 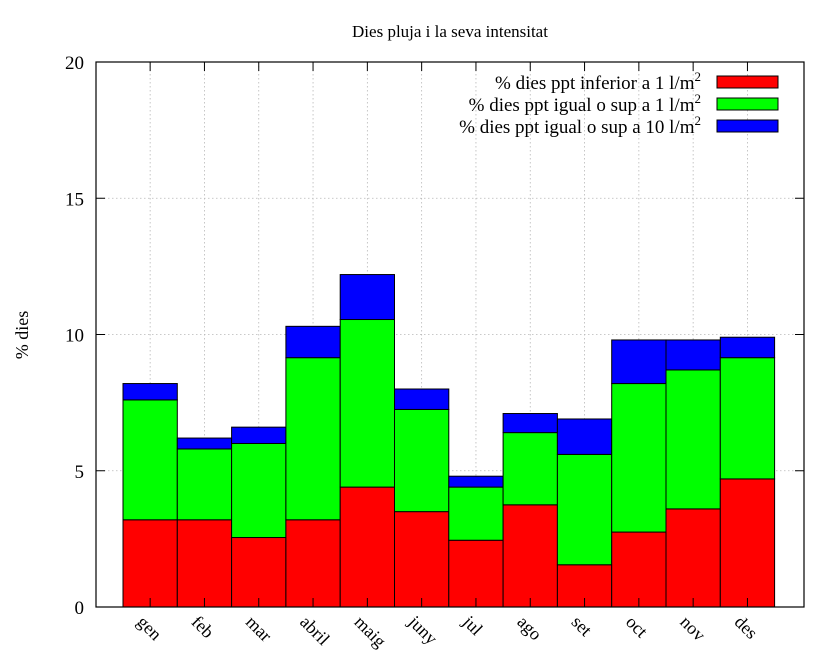 I want to click on x-tick-label: mar, so click(x=259, y=629).